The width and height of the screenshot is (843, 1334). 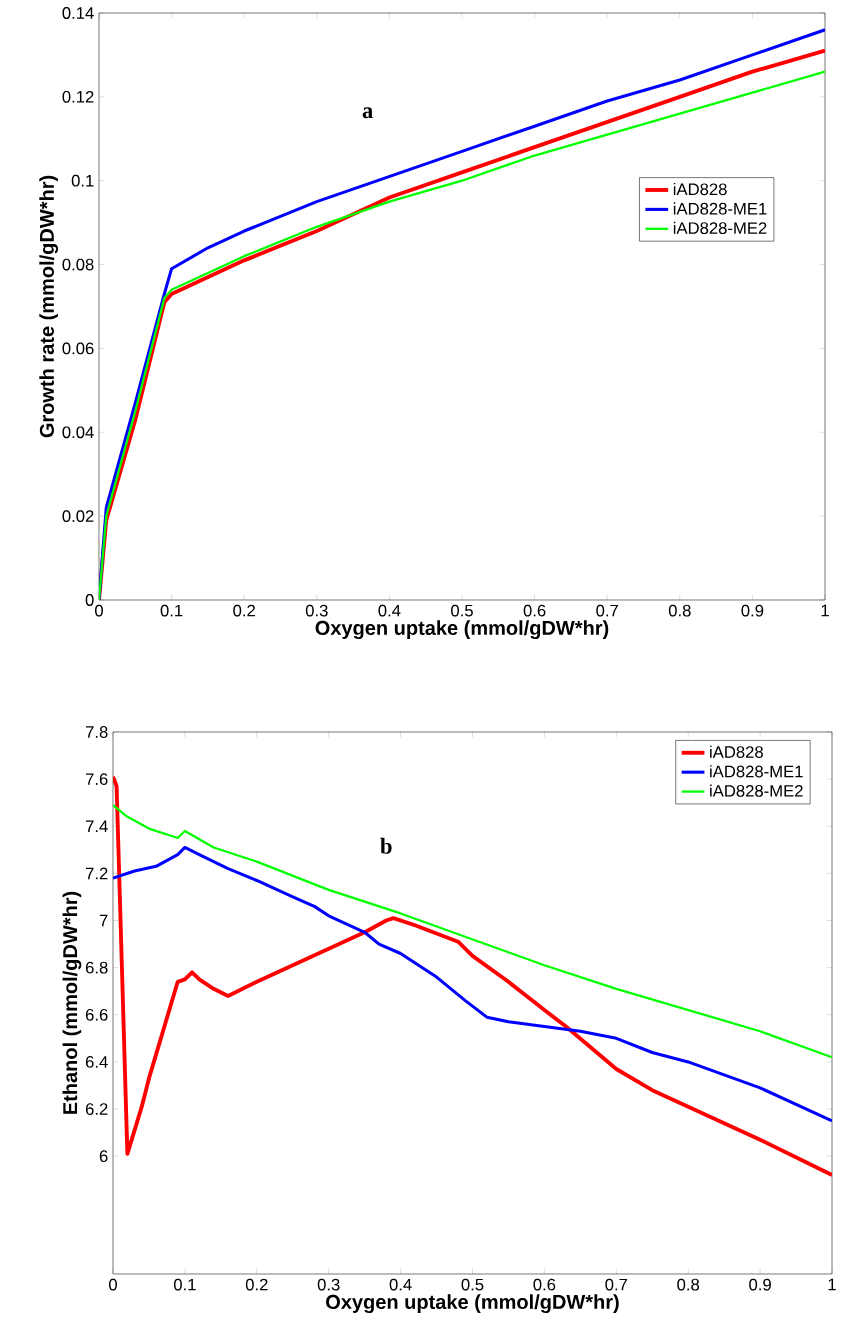 I want to click on y-tick-label: 0.1, so click(x=82, y=180).